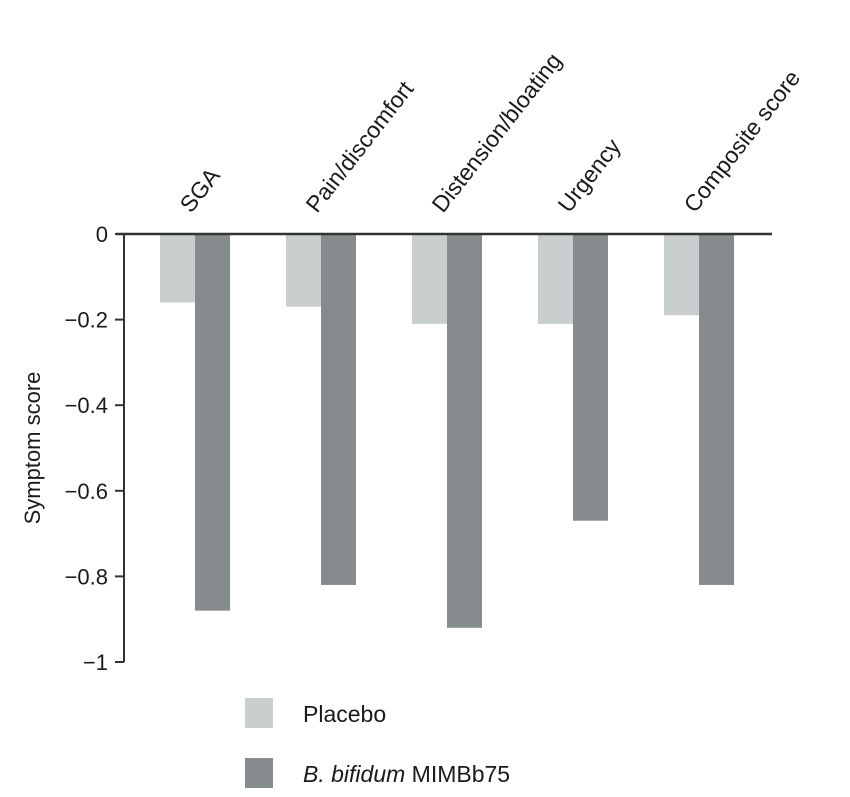 The height and width of the screenshot is (797, 850). Describe the element at coordinates (86, 491) in the screenshot. I see `y-tick-label: −0.6` at that location.